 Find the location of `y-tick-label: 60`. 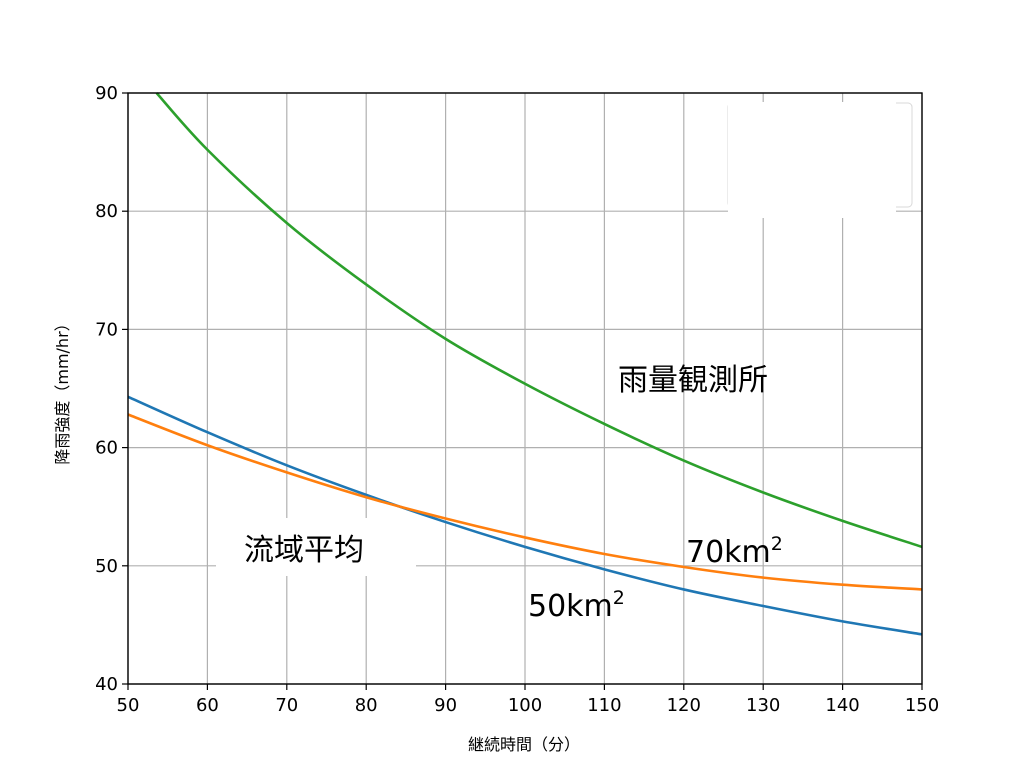

y-tick-label: 60 is located at coordinates (106, 448).